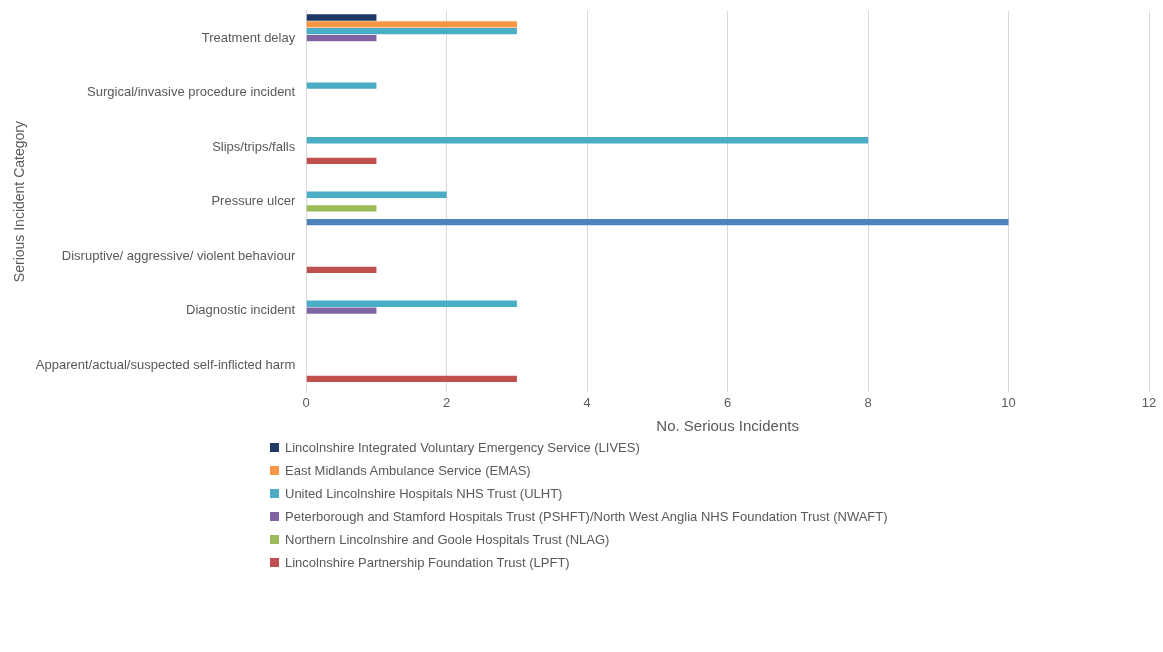 Image resolution: width=1163 pixels, height=652 pixels. What do you see at coordinates (727, 402) in the screenshot?
I see `x-tick-label: 6` at bounding box center [727, 402].